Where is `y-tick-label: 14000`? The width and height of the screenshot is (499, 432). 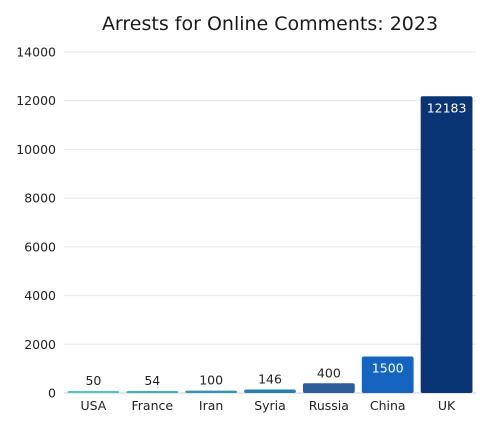 y-tick-label: 14000 is located at coordinates (36, 52).